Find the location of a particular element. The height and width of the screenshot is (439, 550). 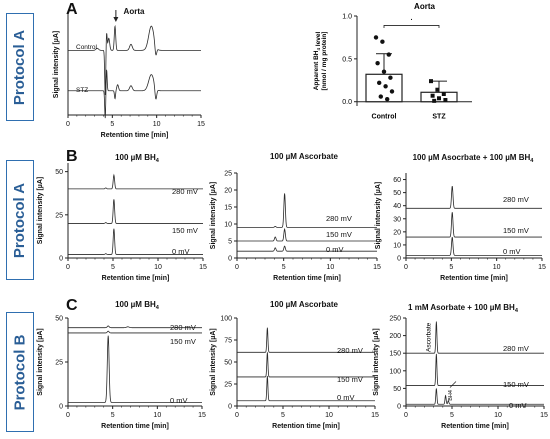

series-label: STZ is located at coordinates (82, 90).